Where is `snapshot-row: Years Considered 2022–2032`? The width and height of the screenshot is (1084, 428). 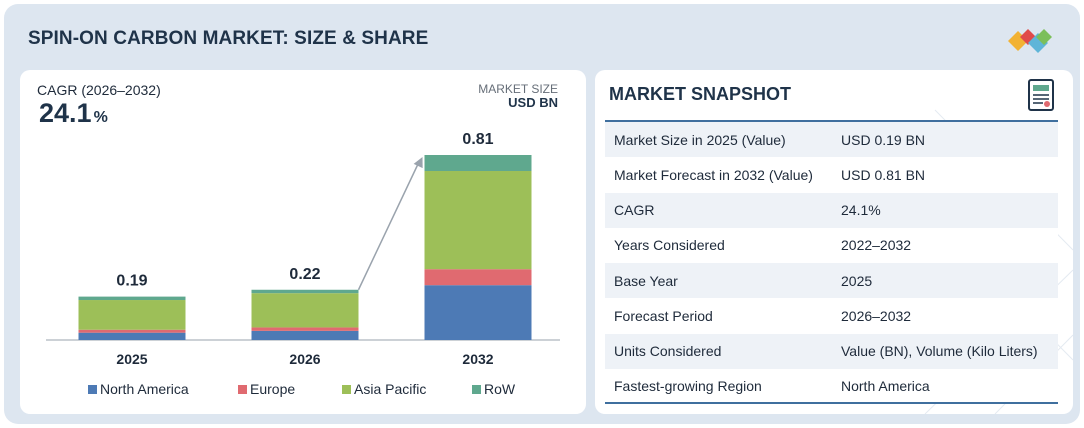 snapshot-row: Years Considered 2022–2032 is located at coordinates (831, 245).